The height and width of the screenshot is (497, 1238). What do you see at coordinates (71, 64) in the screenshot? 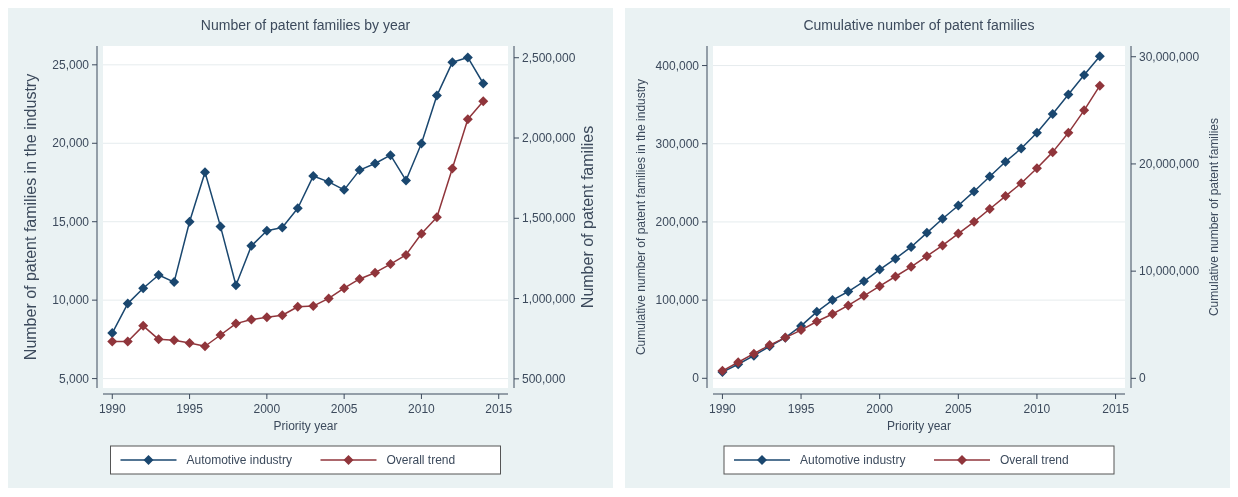
I see `y-tick-label: 25,000` at bounding box center [71, 64].